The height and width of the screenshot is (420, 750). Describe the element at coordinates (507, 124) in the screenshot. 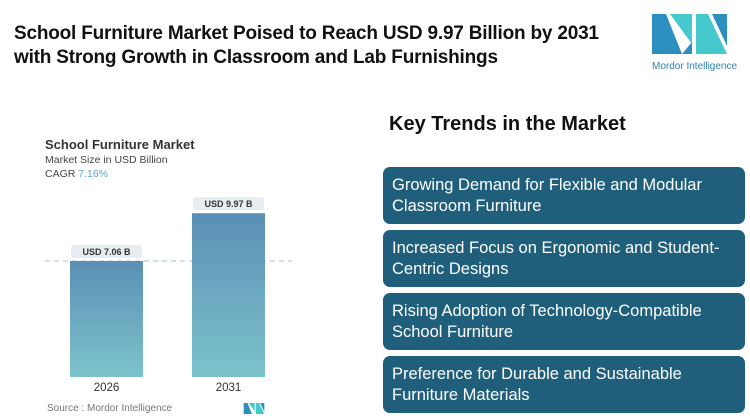

I see `trends-title: Key Trends in the Market` at that location.